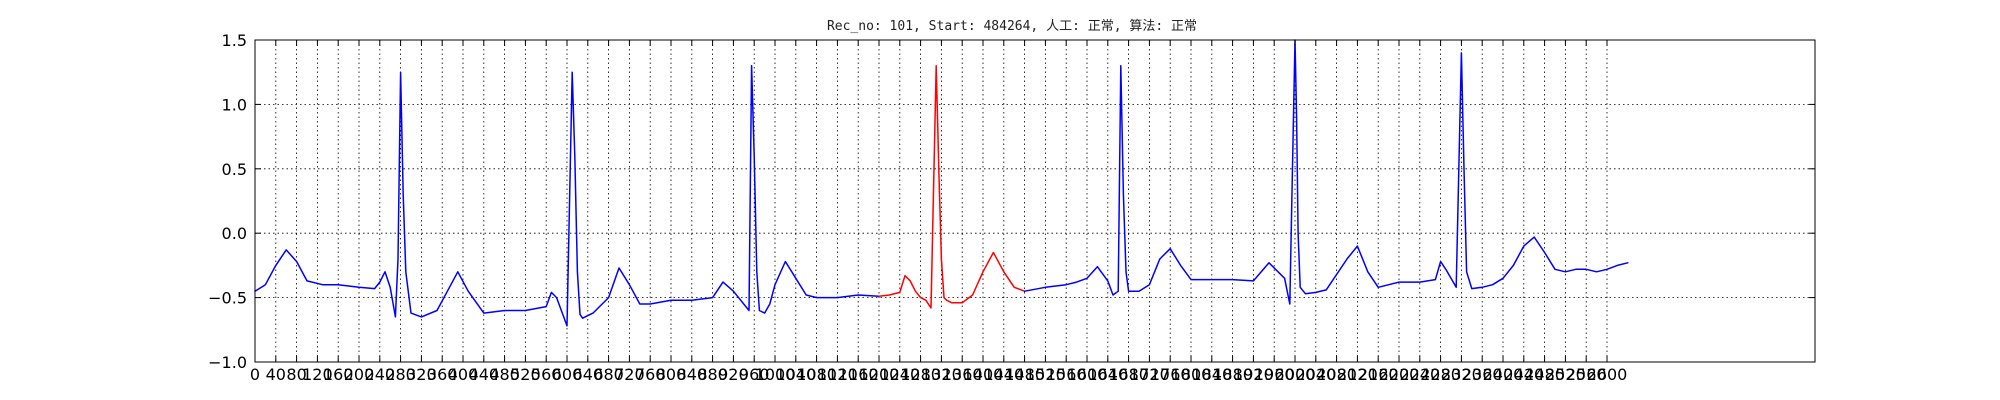 The image size is (2000, 400). Describe the element at coordinates (442, 374) in the screenshot. I see `x-tick-label: 360` at that location.